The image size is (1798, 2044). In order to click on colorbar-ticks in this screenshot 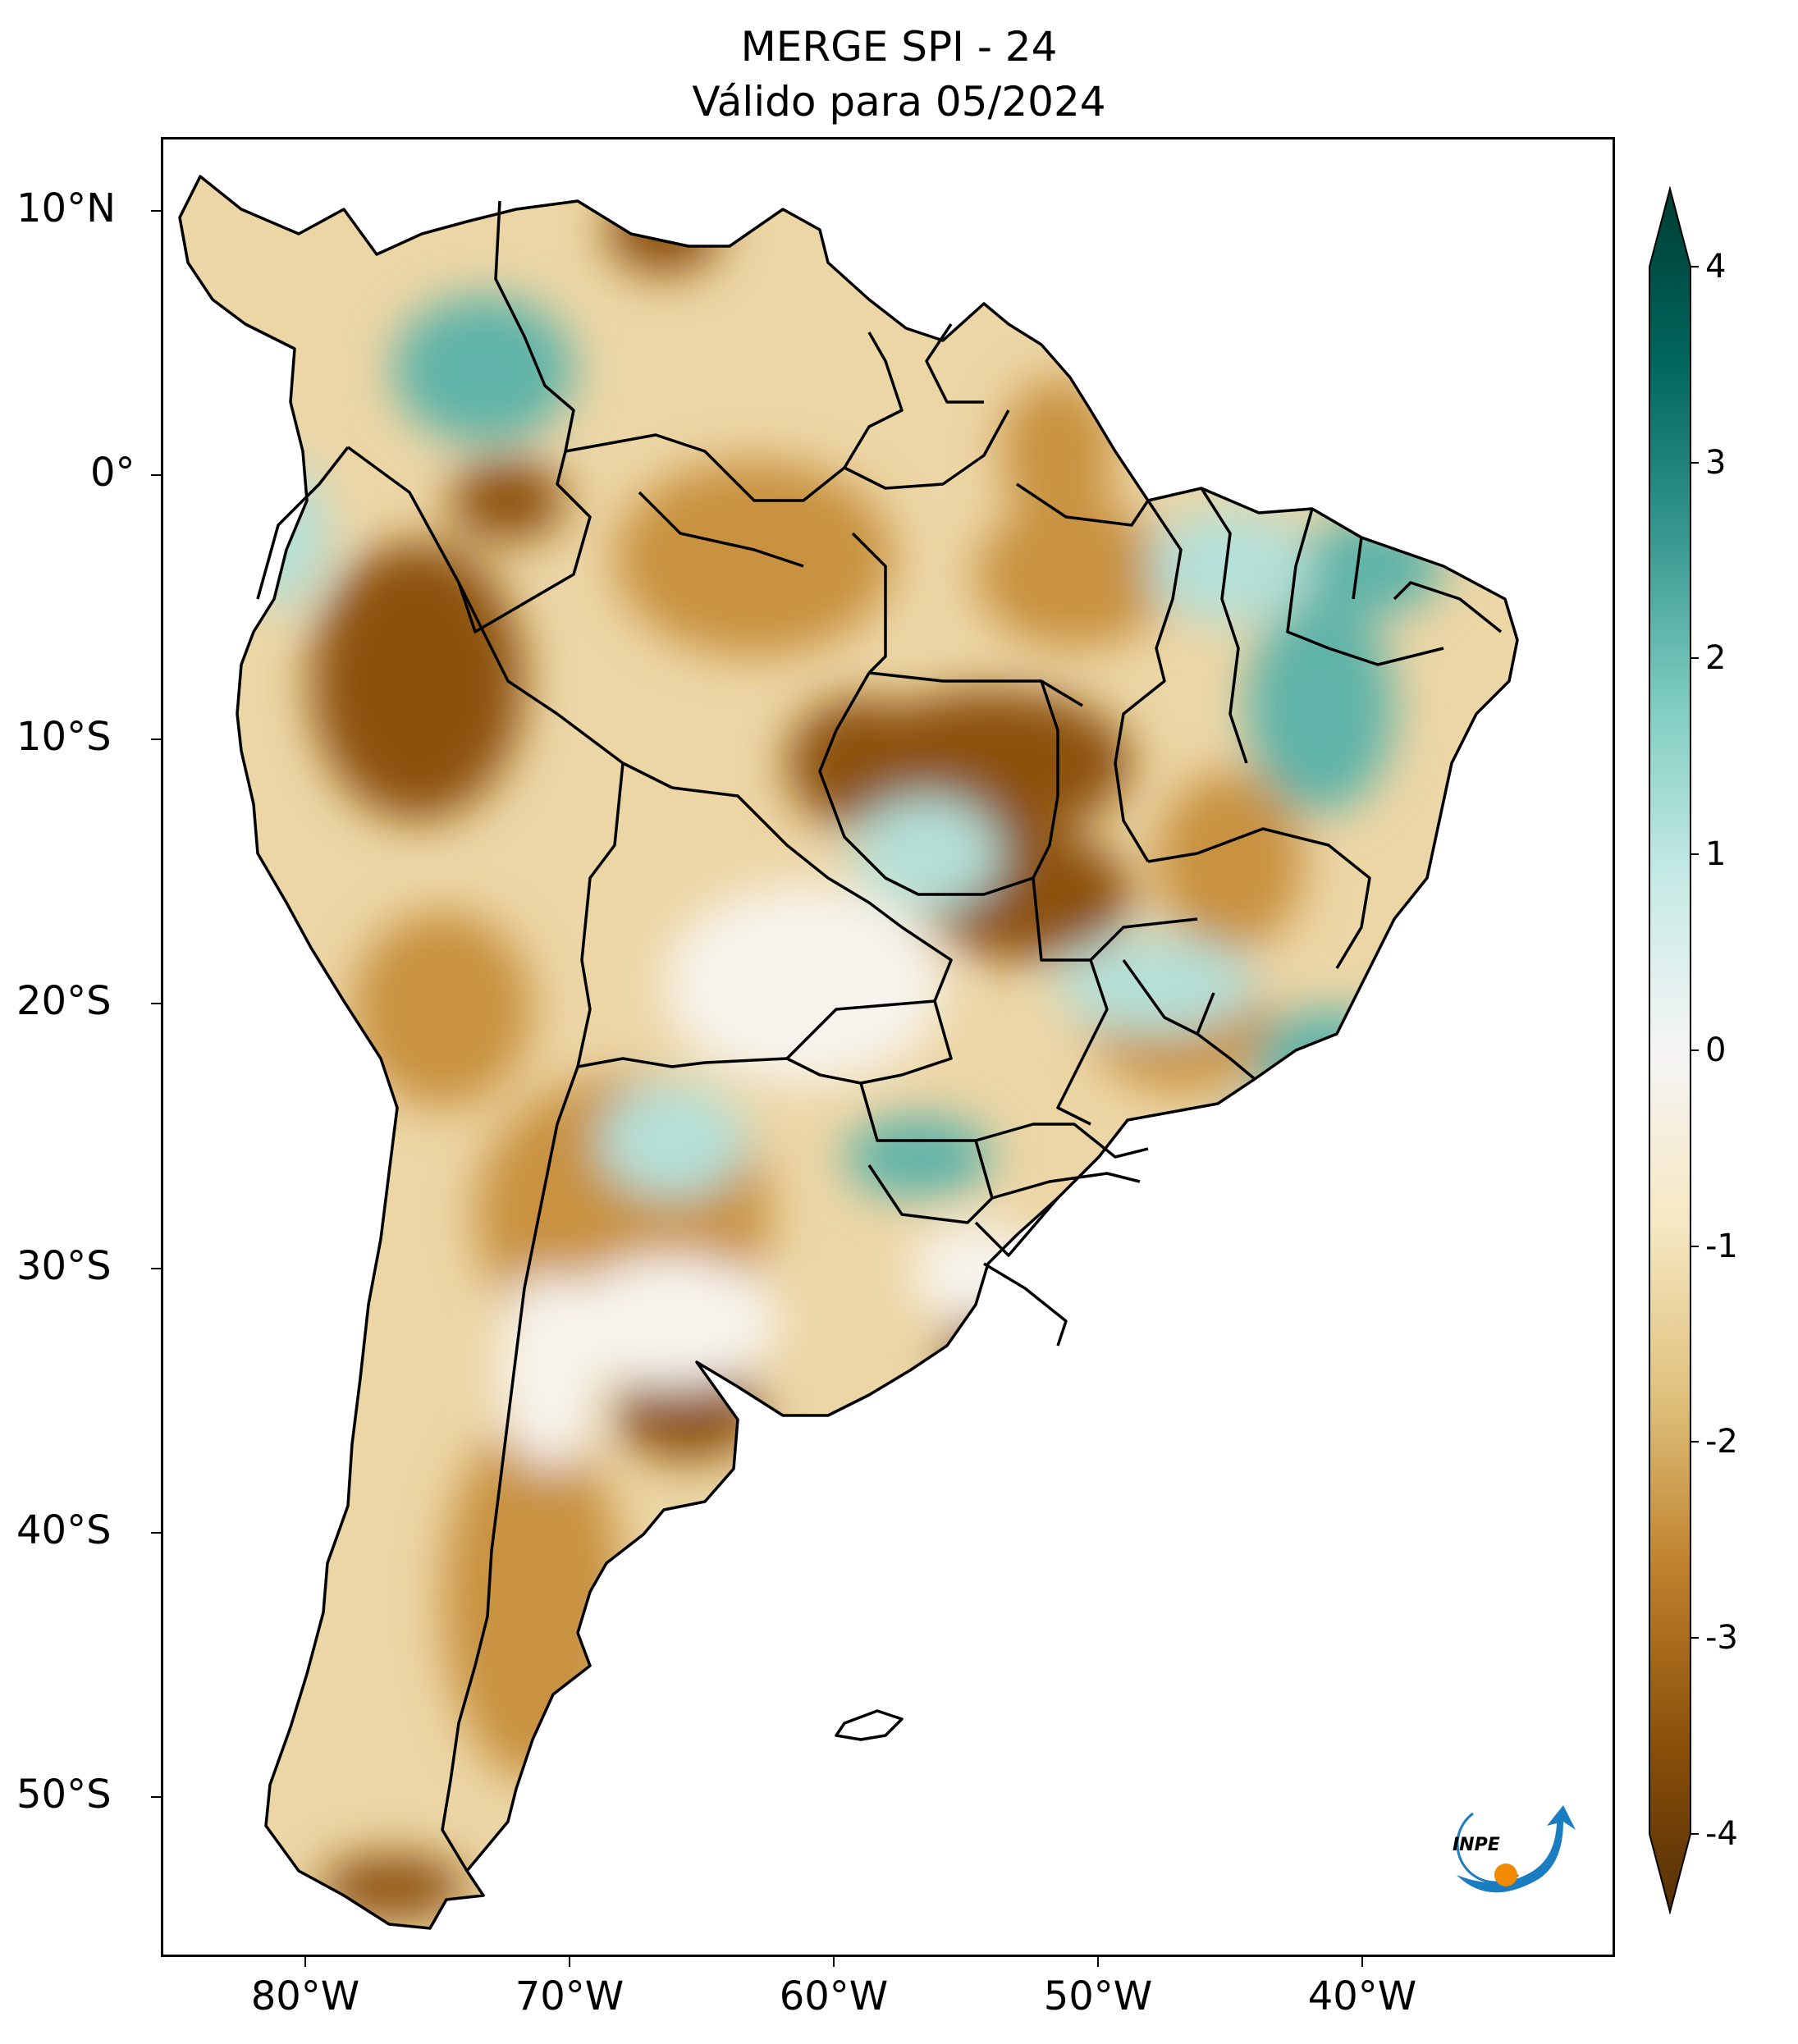, I will do `click(1694, 1050)`.